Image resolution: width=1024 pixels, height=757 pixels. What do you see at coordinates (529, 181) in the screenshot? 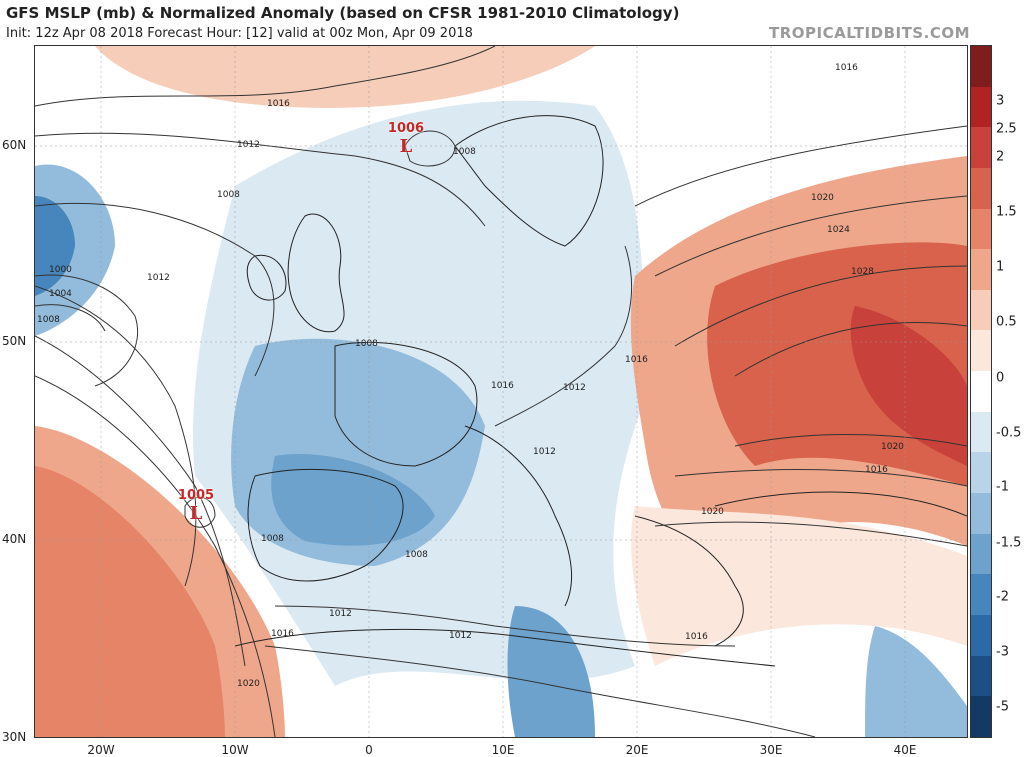
I see `coast-scandinavia` at bounding box center [529, 181].